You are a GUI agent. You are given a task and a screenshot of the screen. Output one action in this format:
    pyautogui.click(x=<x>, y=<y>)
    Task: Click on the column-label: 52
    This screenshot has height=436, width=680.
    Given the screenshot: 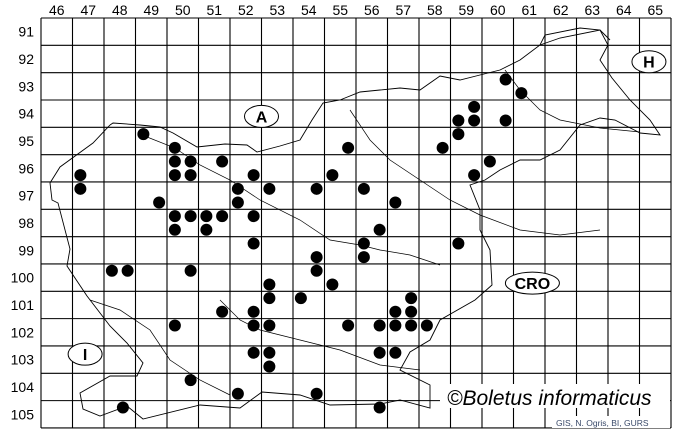 What is the action you would take?
    pyautogui.click(x=246, y=10)
    